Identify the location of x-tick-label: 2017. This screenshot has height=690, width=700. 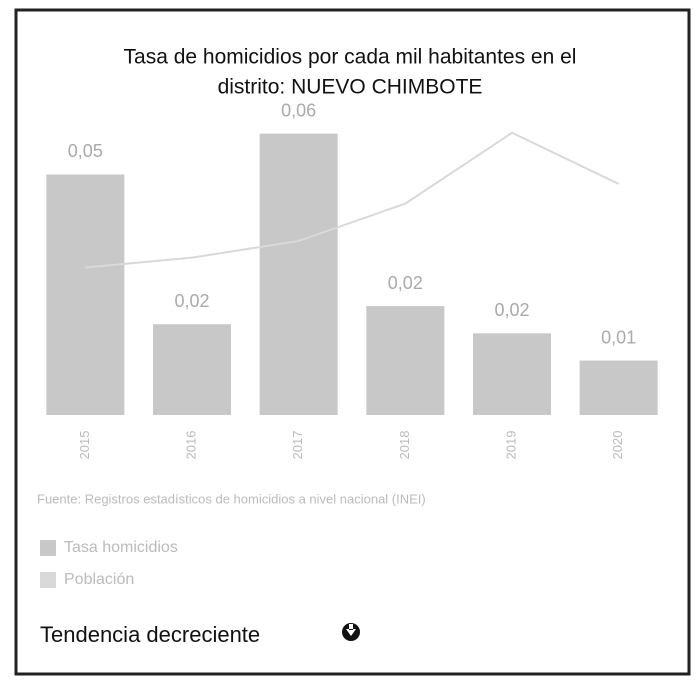
(297, 445).